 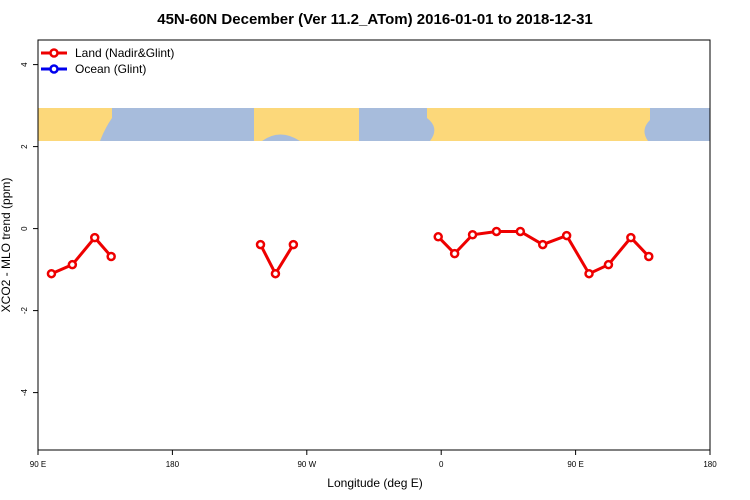 What do you see at coordinates (110, 69) in the screenshot?
I see `legend-label: Ocean (Glint)` at bounding box center [110, 69].